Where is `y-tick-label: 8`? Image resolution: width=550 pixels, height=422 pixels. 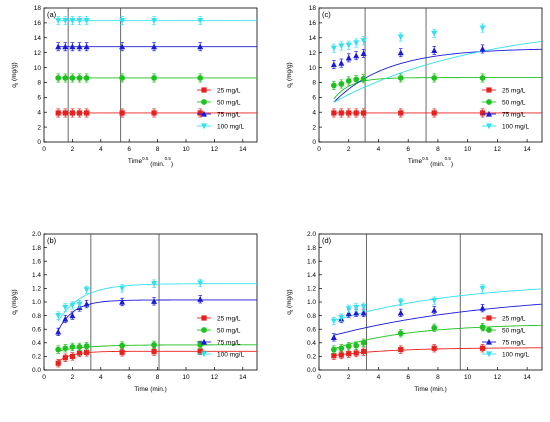 y-tick-label: 8 is located at coordinates (39, 83).